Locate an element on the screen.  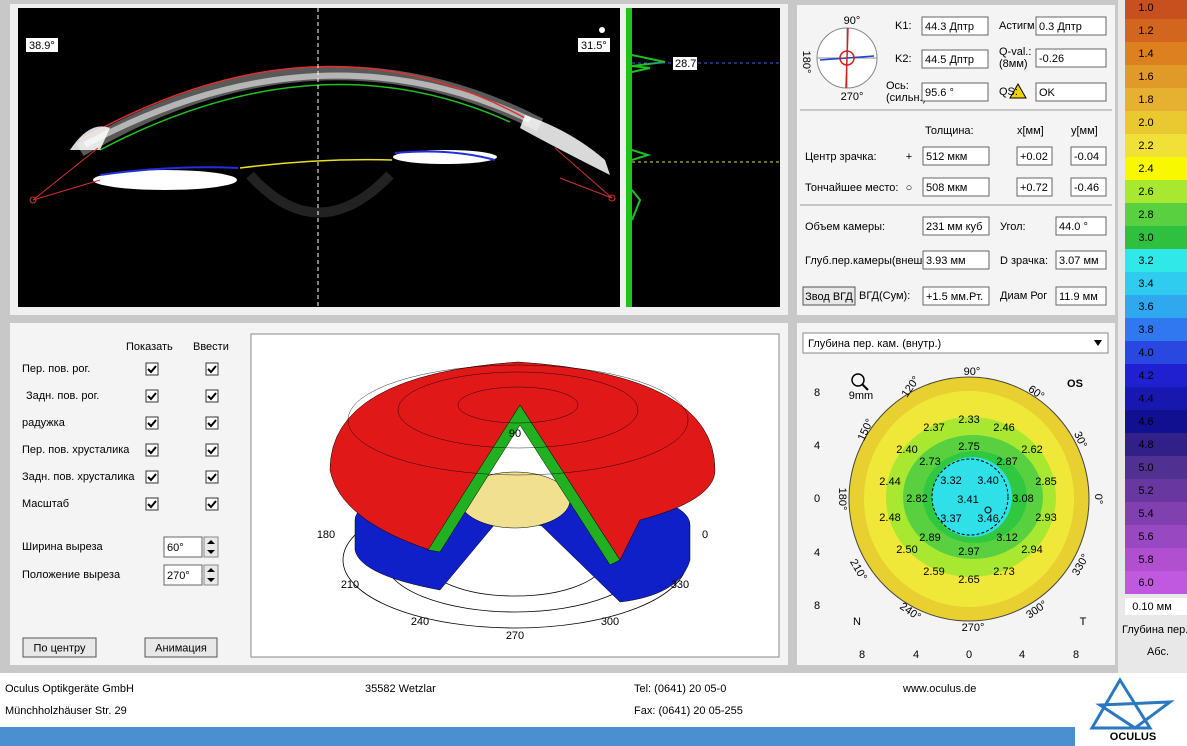
map-value: 2.48 is located at coordinates (889, 518).